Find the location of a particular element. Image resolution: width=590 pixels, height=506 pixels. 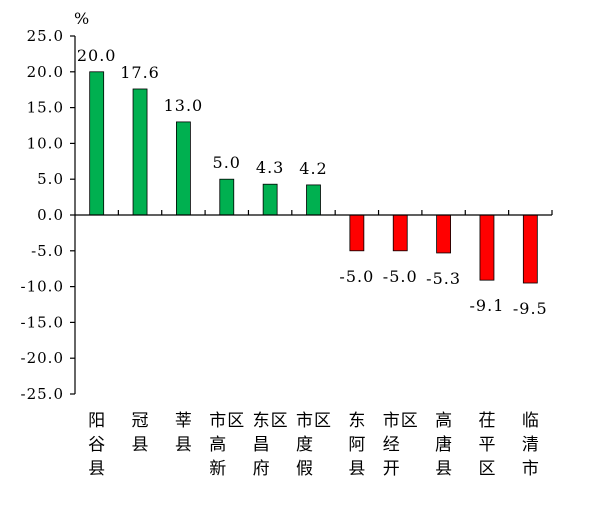

data-label: 20.0 is located at coordinates (97, 55).